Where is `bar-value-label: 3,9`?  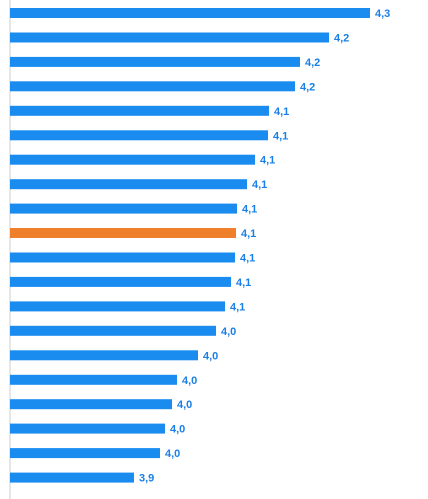 bar-value-label: 3,9 is located at coordinates (146, 479).